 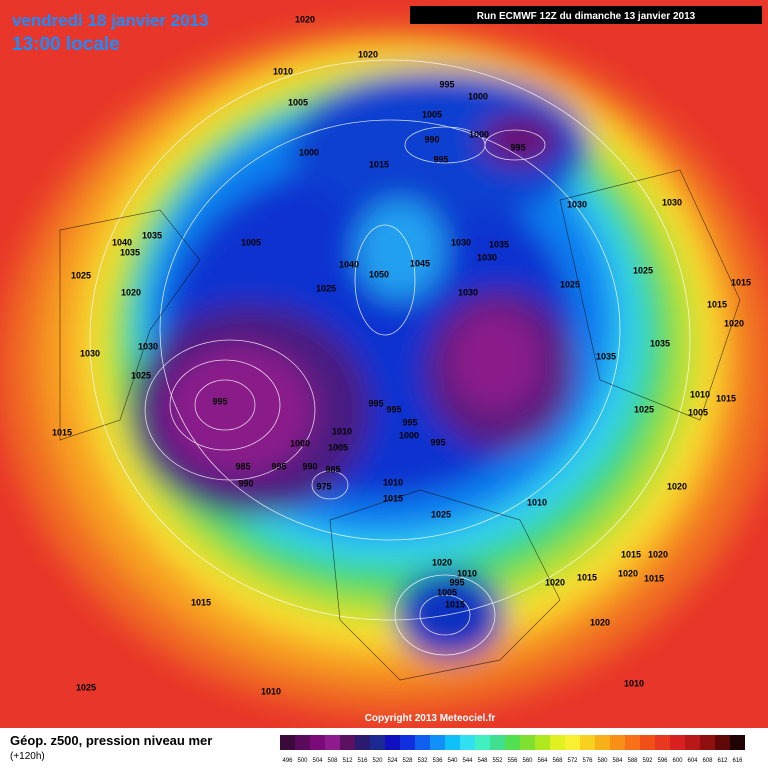 What do you see at coordinates (587, 761) in the screenshot?
I see `legend-label: 576` at bounding box center [587, 761].